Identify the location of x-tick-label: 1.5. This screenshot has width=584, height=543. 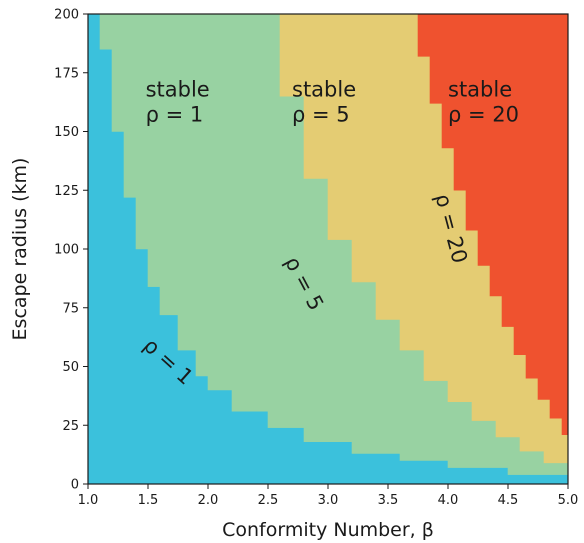
(148, 500).